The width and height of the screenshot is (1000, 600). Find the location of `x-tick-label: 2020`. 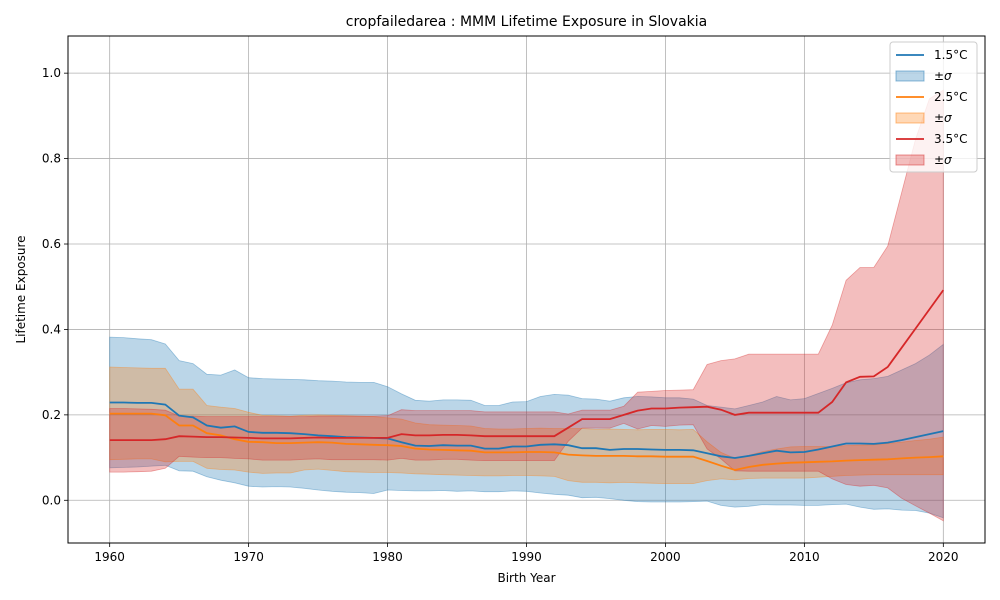

x-tick-label: 2020 is located at coordinates (943, 557).